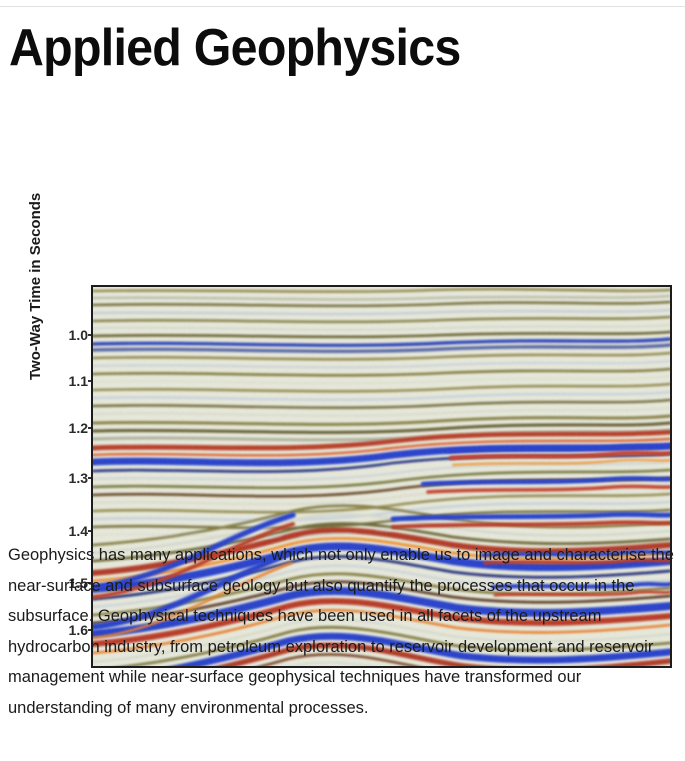 Image resolution: width=685 pixels, height=761 pixels. Describe the element at coordinates (342, 6) in the screenshot. I see `top-divider` at that location.